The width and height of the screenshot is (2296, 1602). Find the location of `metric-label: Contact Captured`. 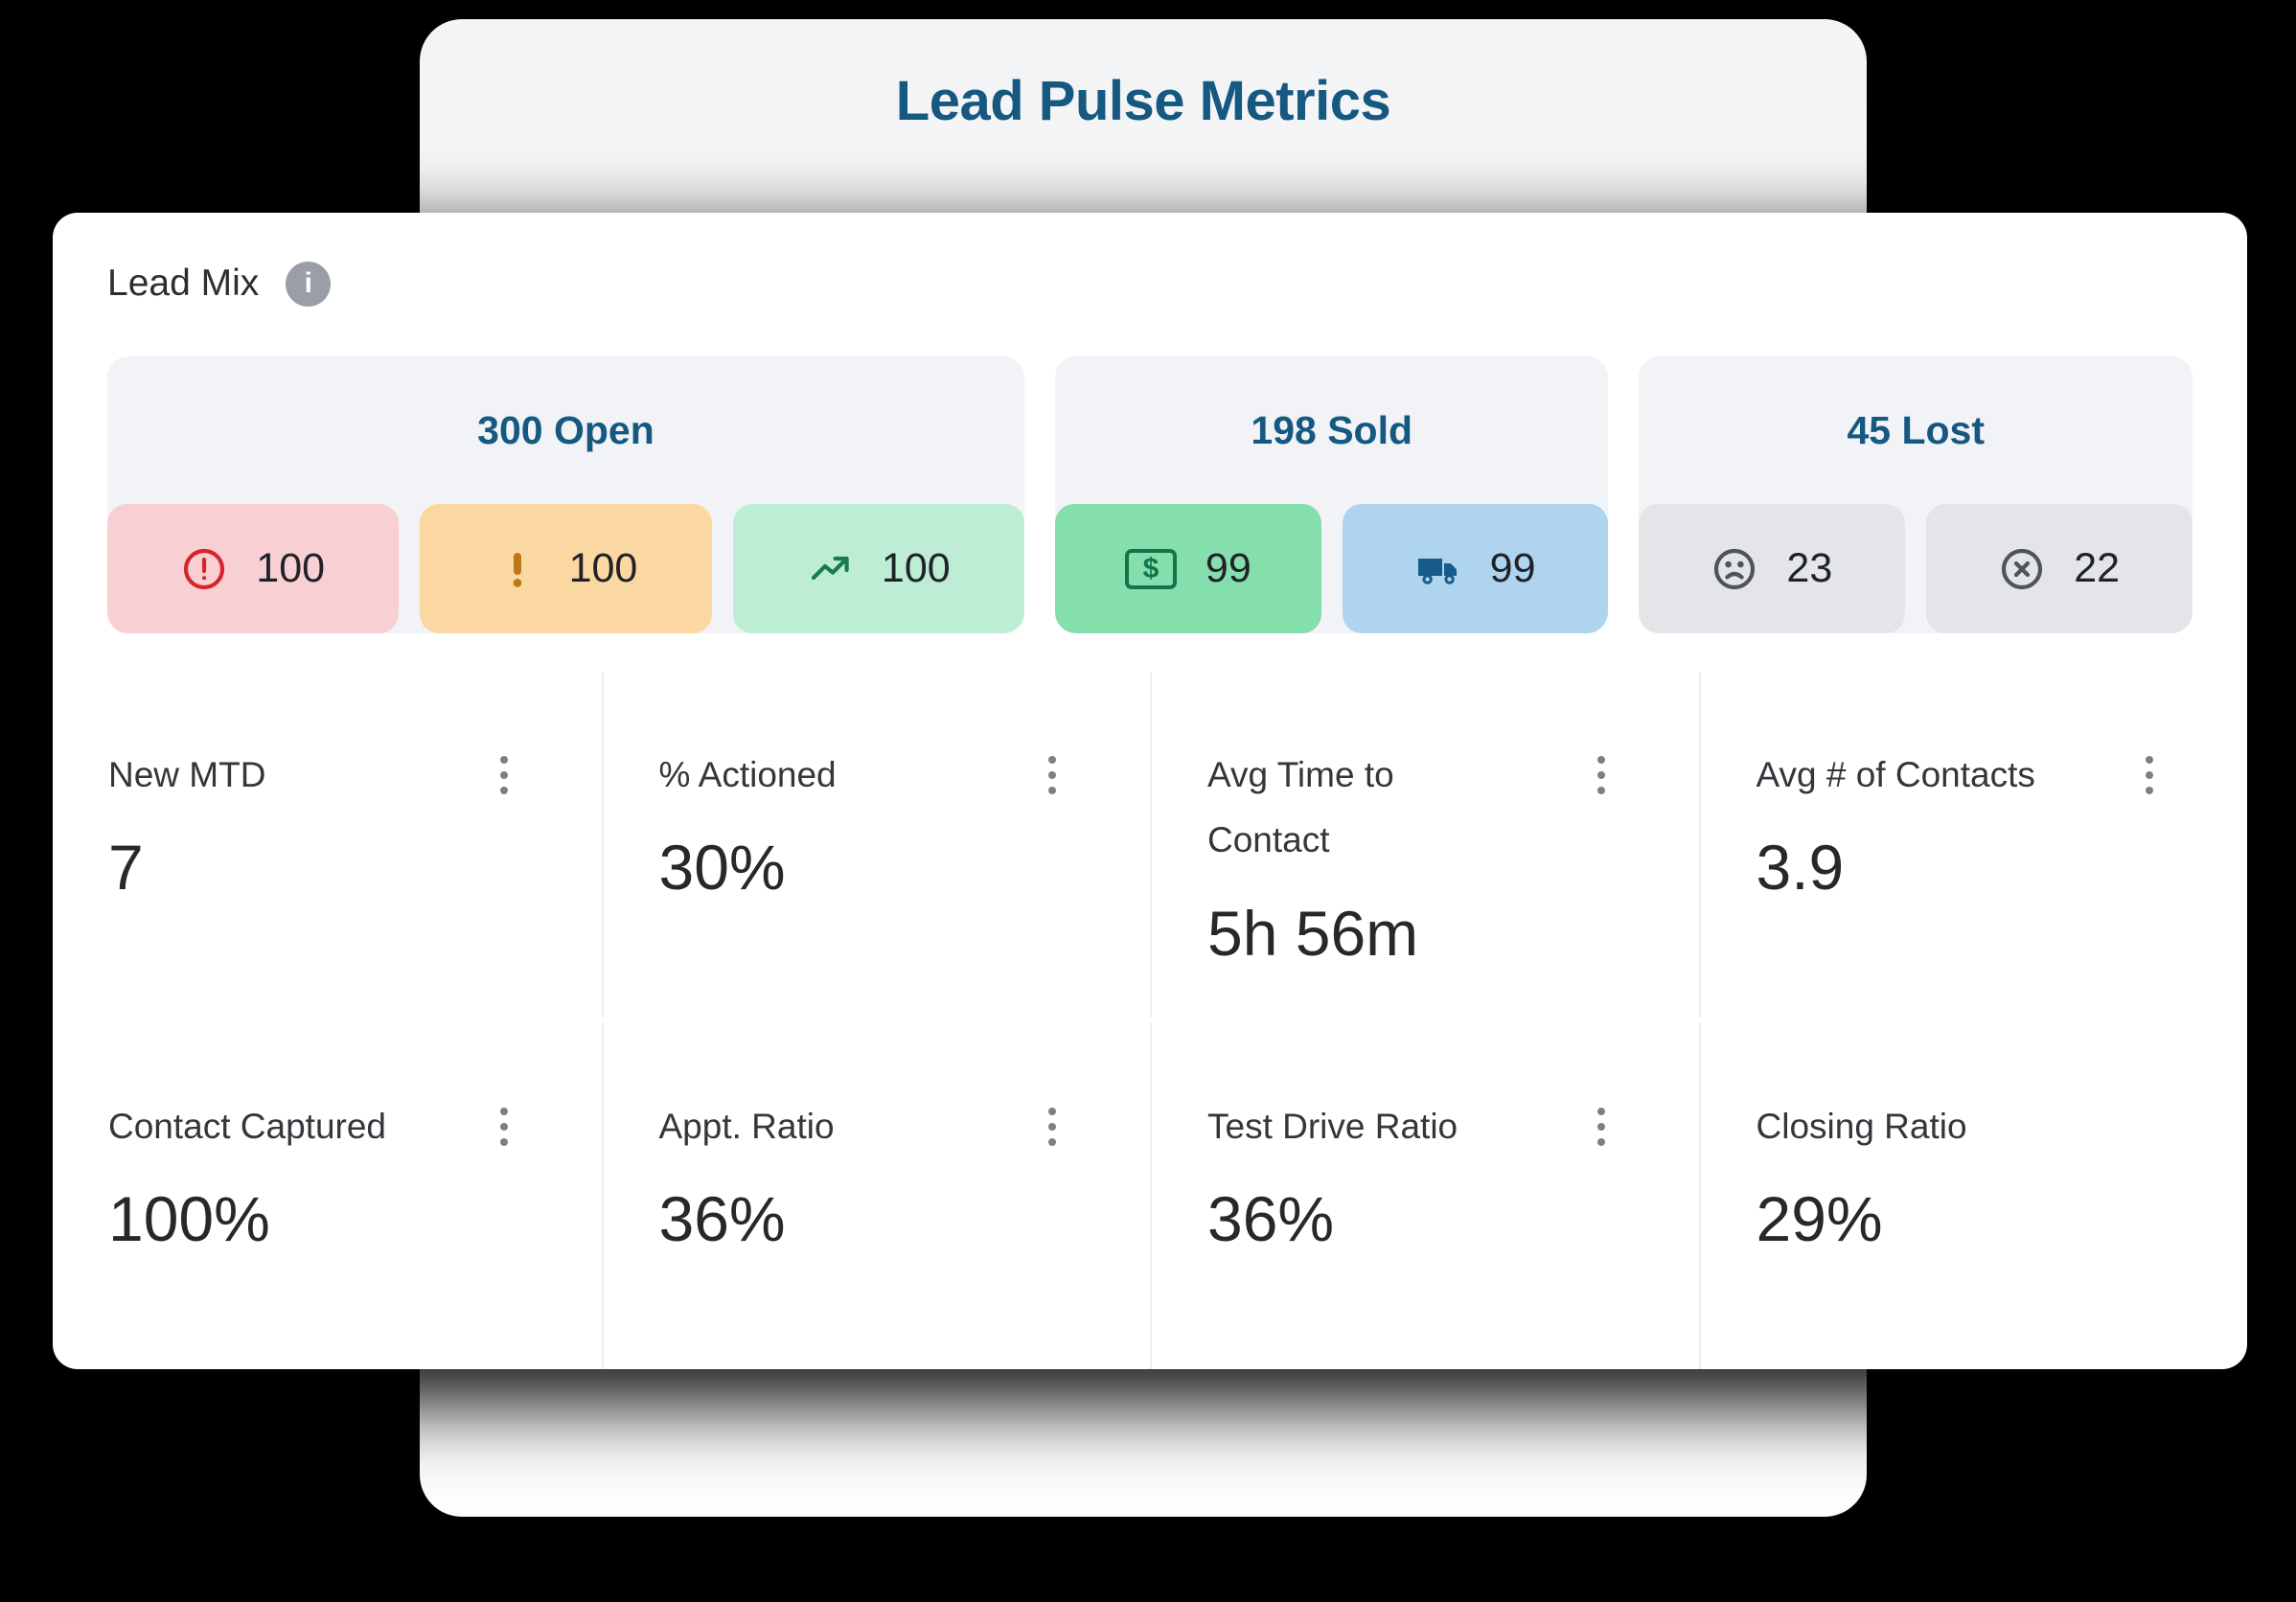

metric-label: Contact Captured is located at coordinates (247, 1127).